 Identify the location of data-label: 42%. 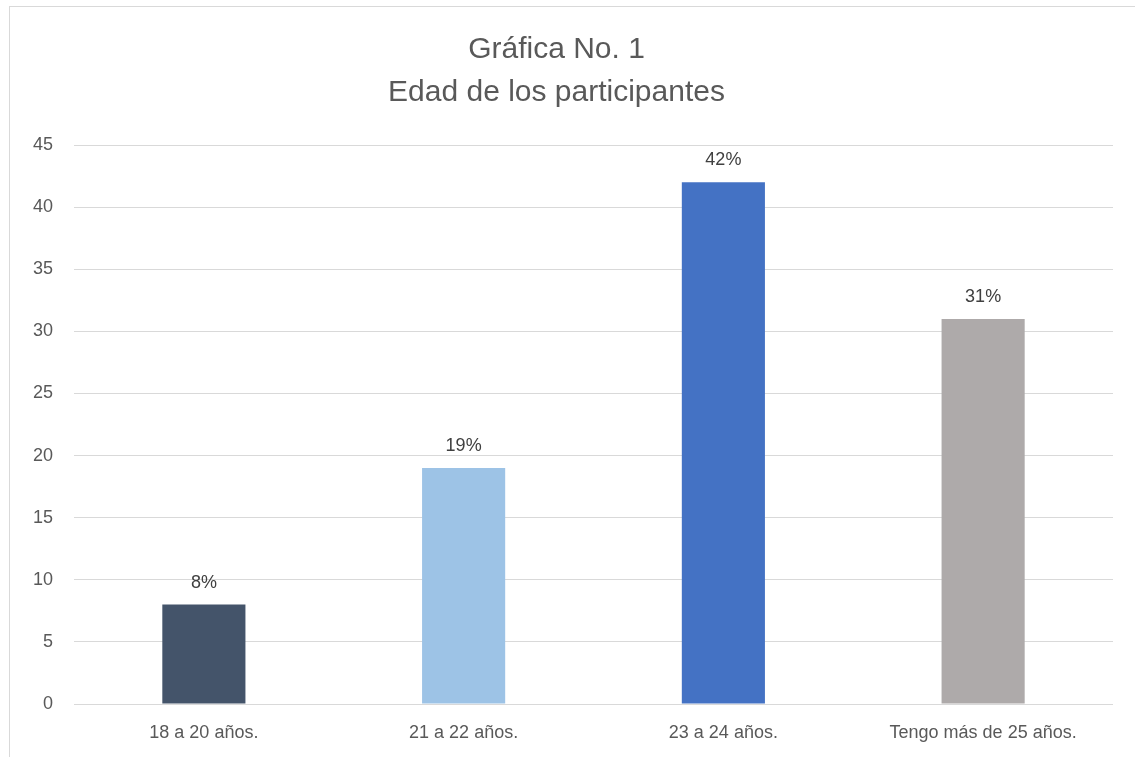
(723, 159).